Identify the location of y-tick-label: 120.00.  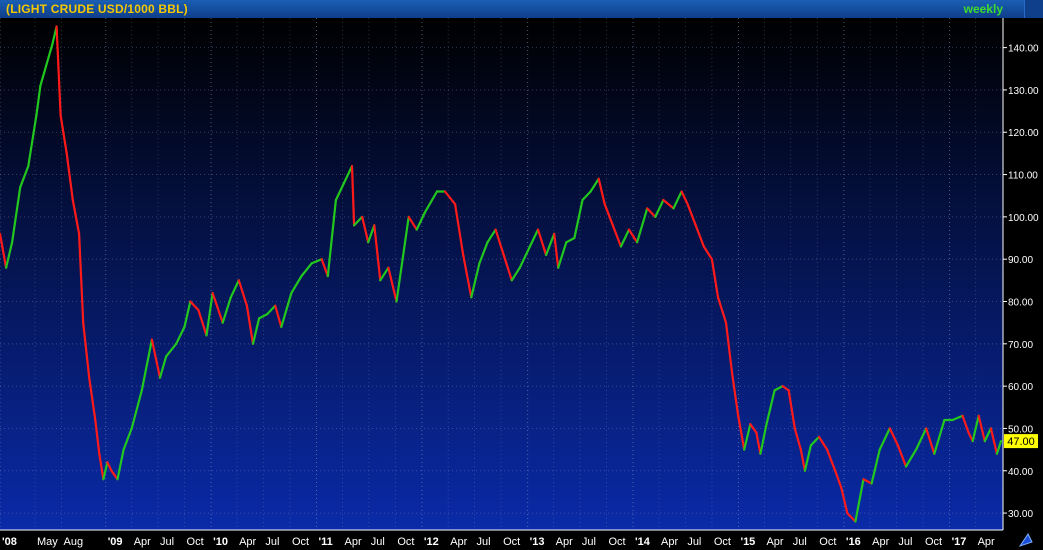
(1023, 133).